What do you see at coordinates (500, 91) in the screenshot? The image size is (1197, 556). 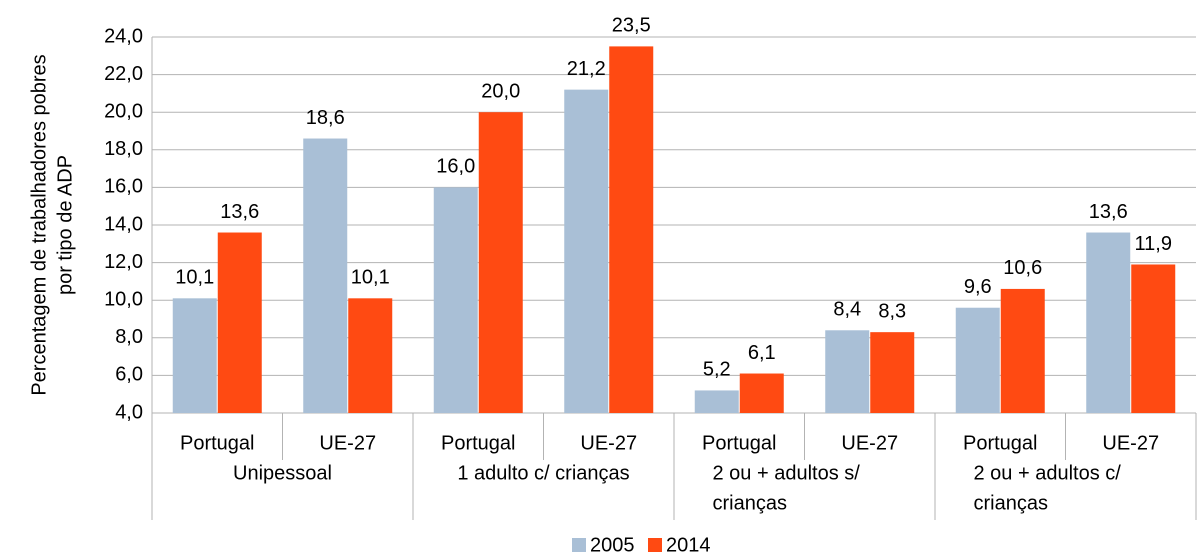 I see `value-label: 20,0` at bounding box center [500, 91].